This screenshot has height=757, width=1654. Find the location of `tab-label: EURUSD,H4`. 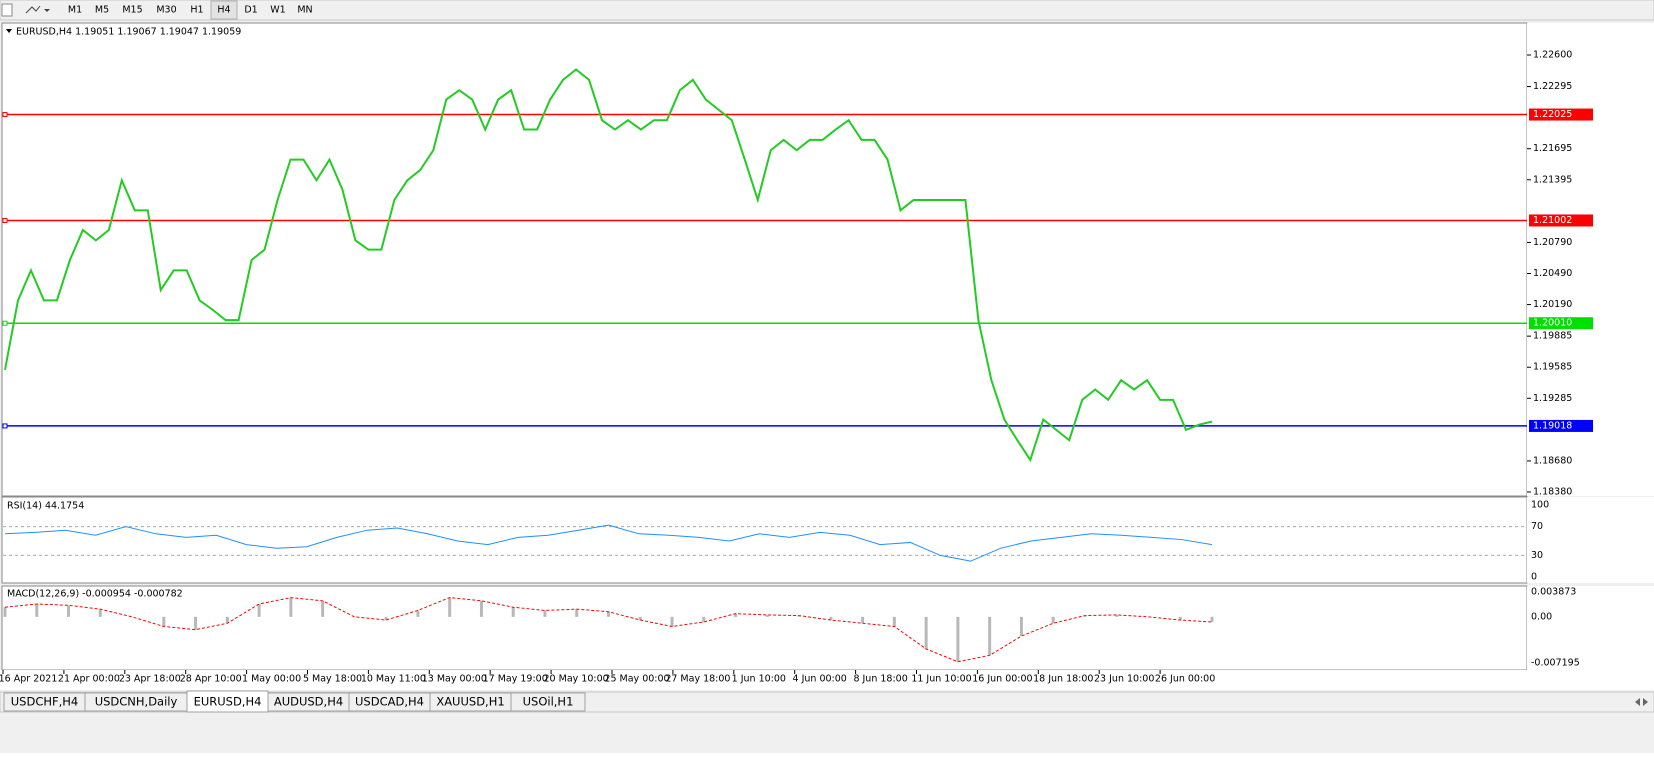

tab-label: EURUSD,H4 is located at coordinates (228, 702).